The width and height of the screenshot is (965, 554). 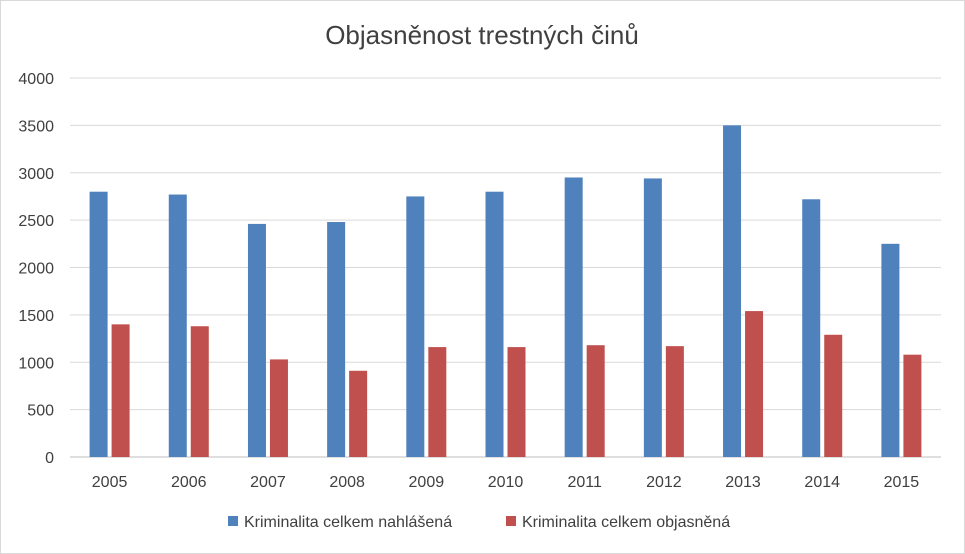 What do you see at coordinates (347, 482) in the screenshot?
I see `x-tick-label: 2008` at bounding box center [347, 482].